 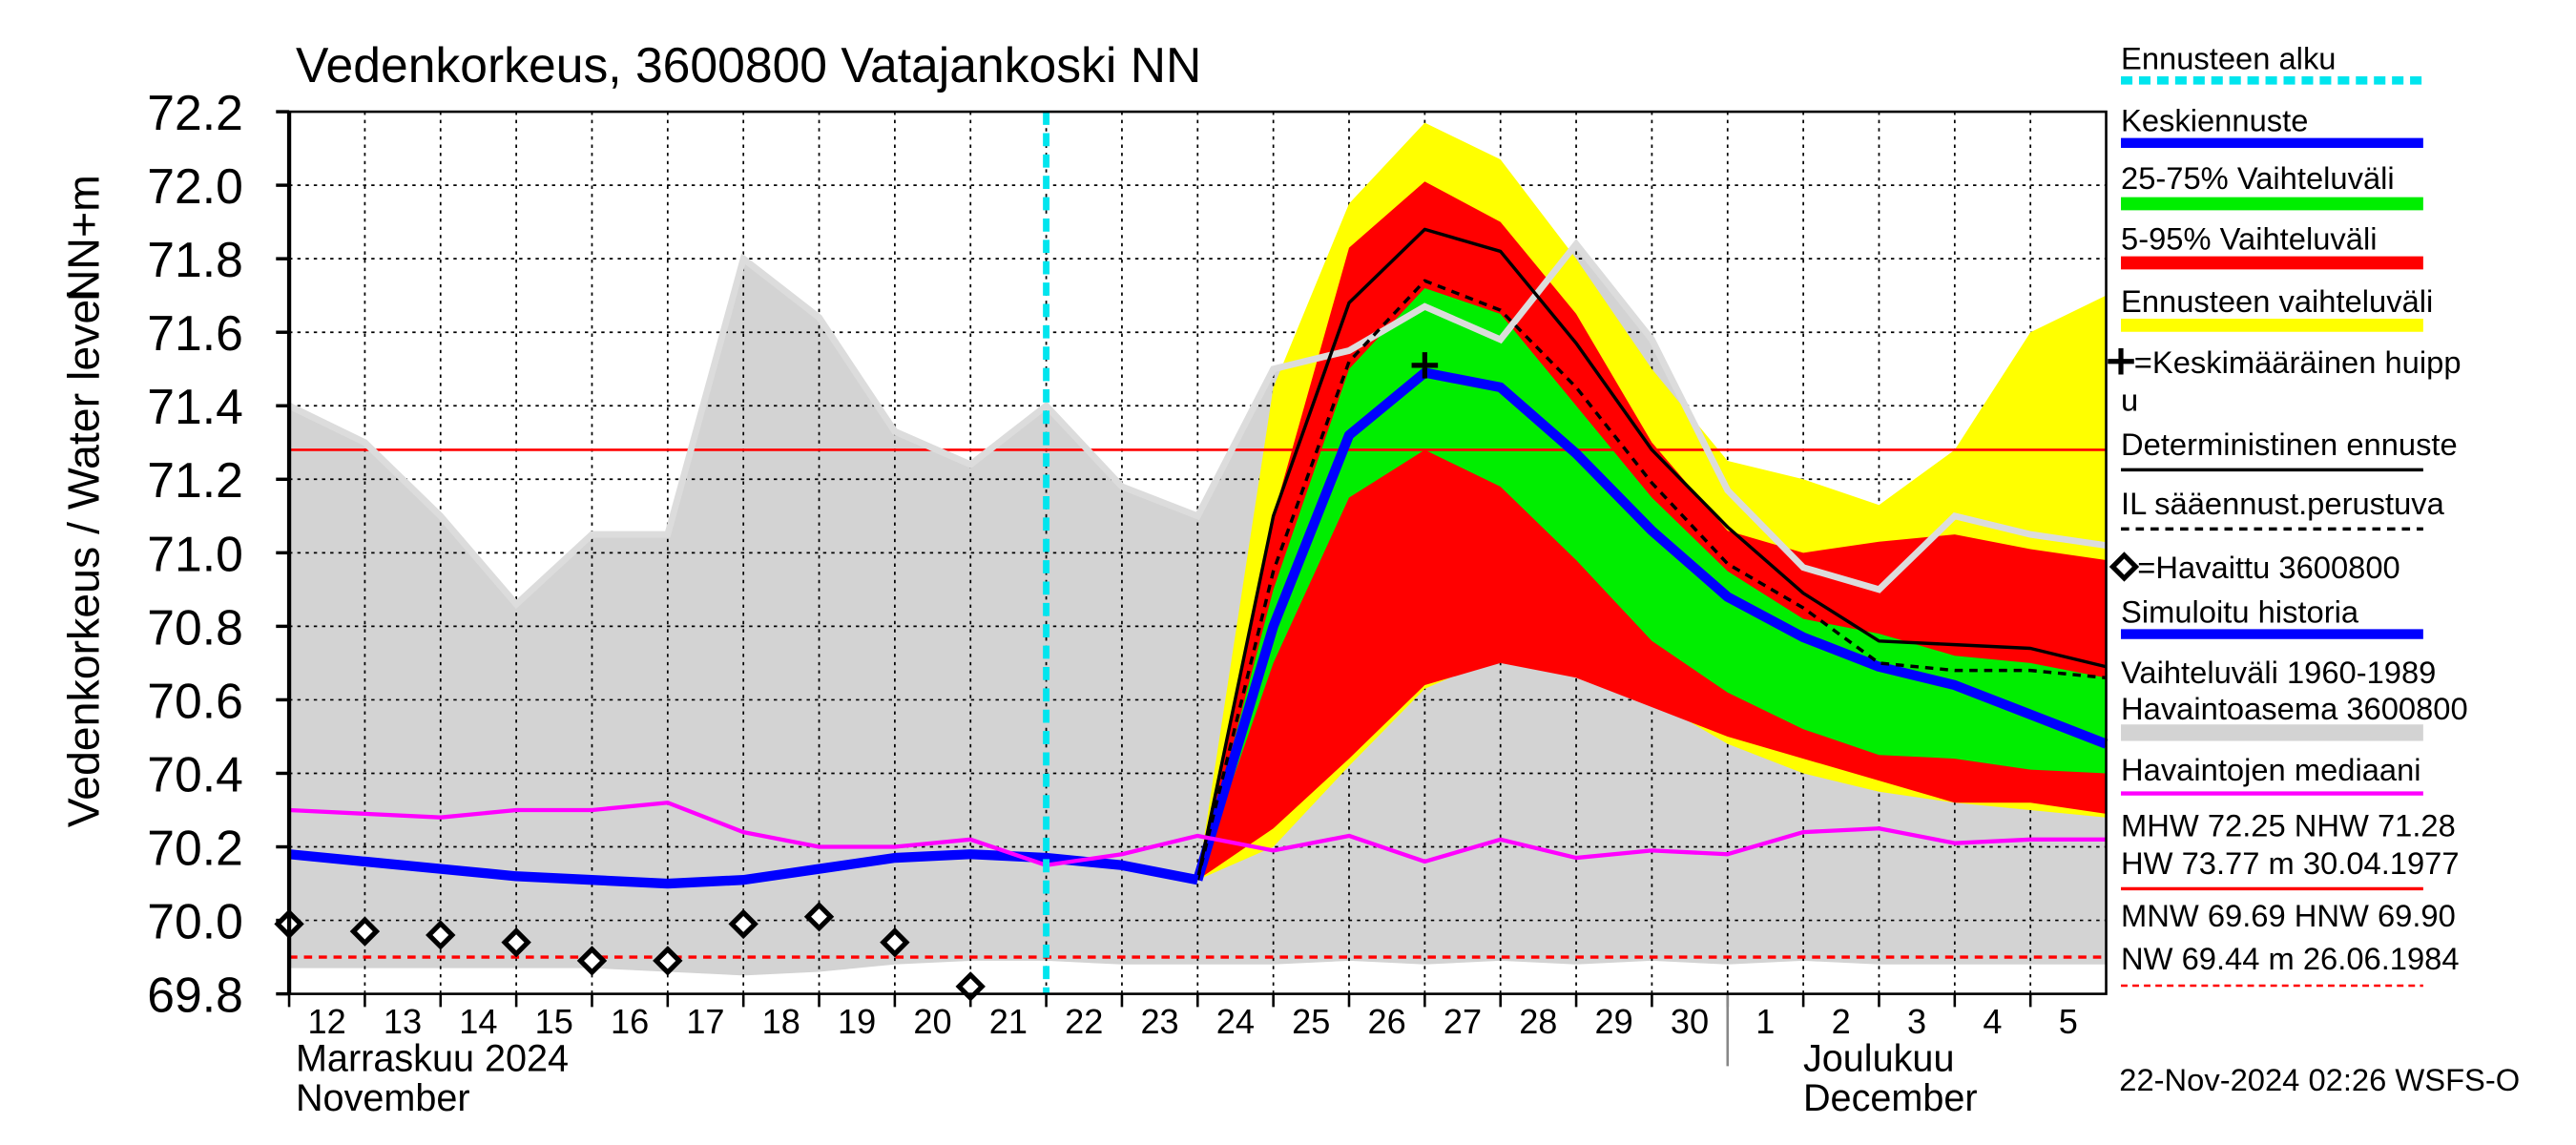 What do you see at coordinates (83, 239) in the screenshot?
I see `y-axis-unit: NN+m` at bounding box center [83, 239].